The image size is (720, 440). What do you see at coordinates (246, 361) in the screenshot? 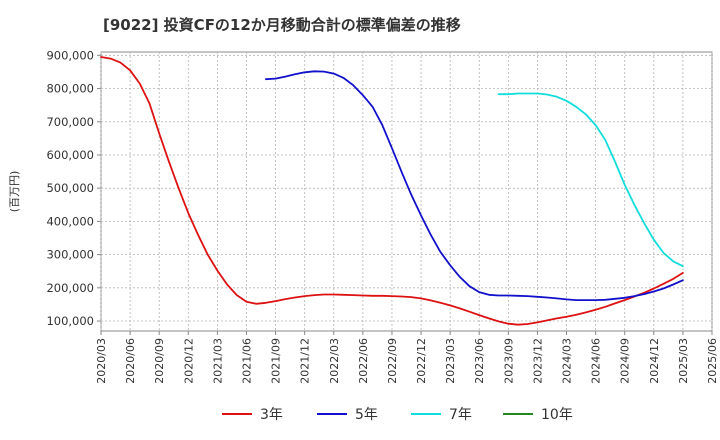
I see `x-tick-label: 2021/06` at bounding box center [246, 361].